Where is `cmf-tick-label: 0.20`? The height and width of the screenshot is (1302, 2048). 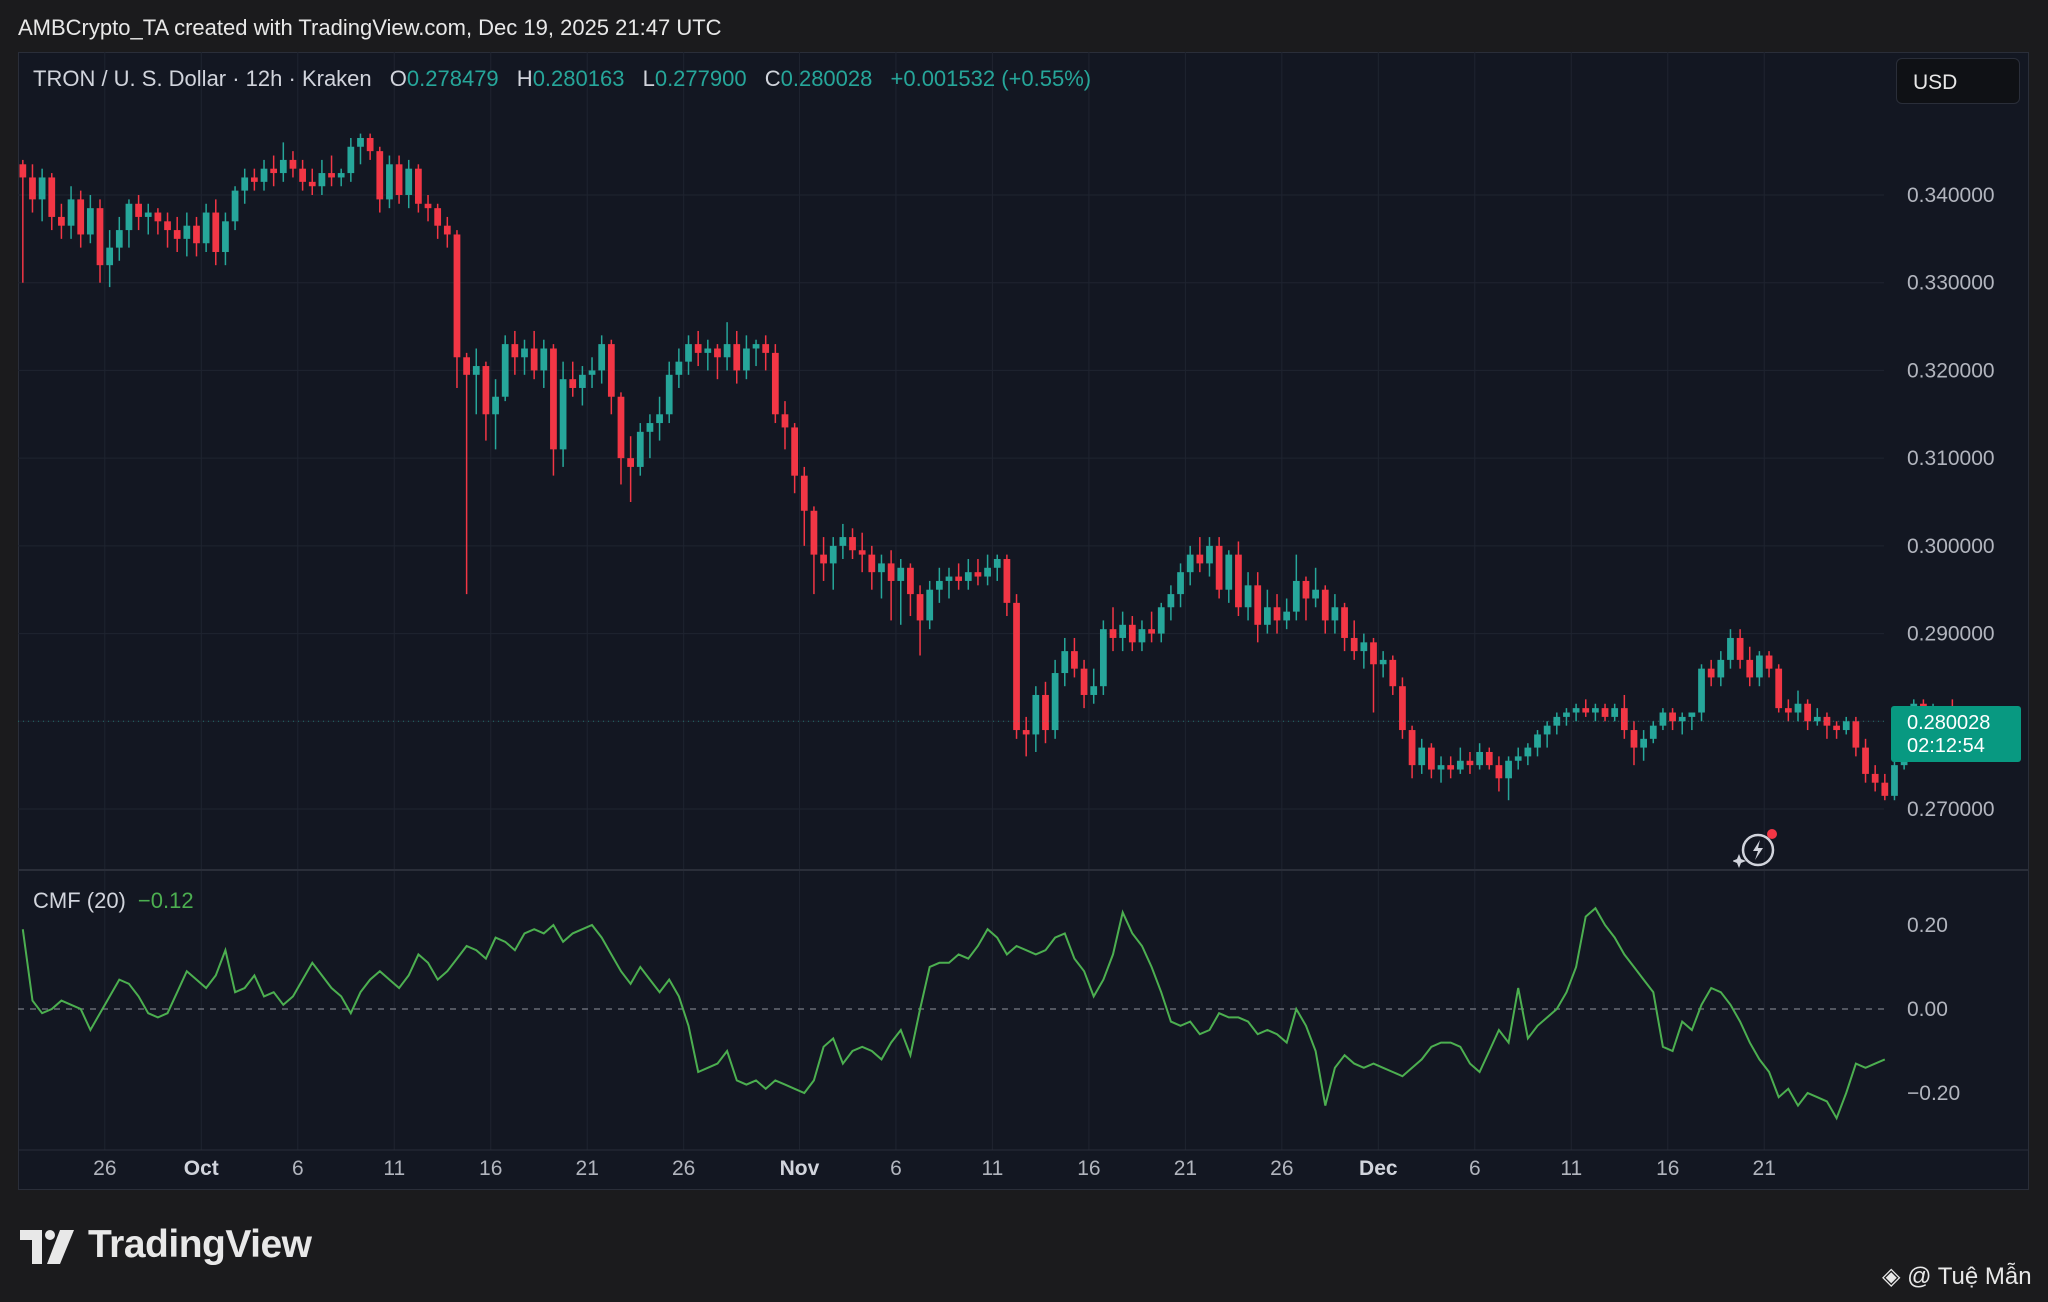
cmf-tick-label: 0.20 is located at coordinates (1927, 925).